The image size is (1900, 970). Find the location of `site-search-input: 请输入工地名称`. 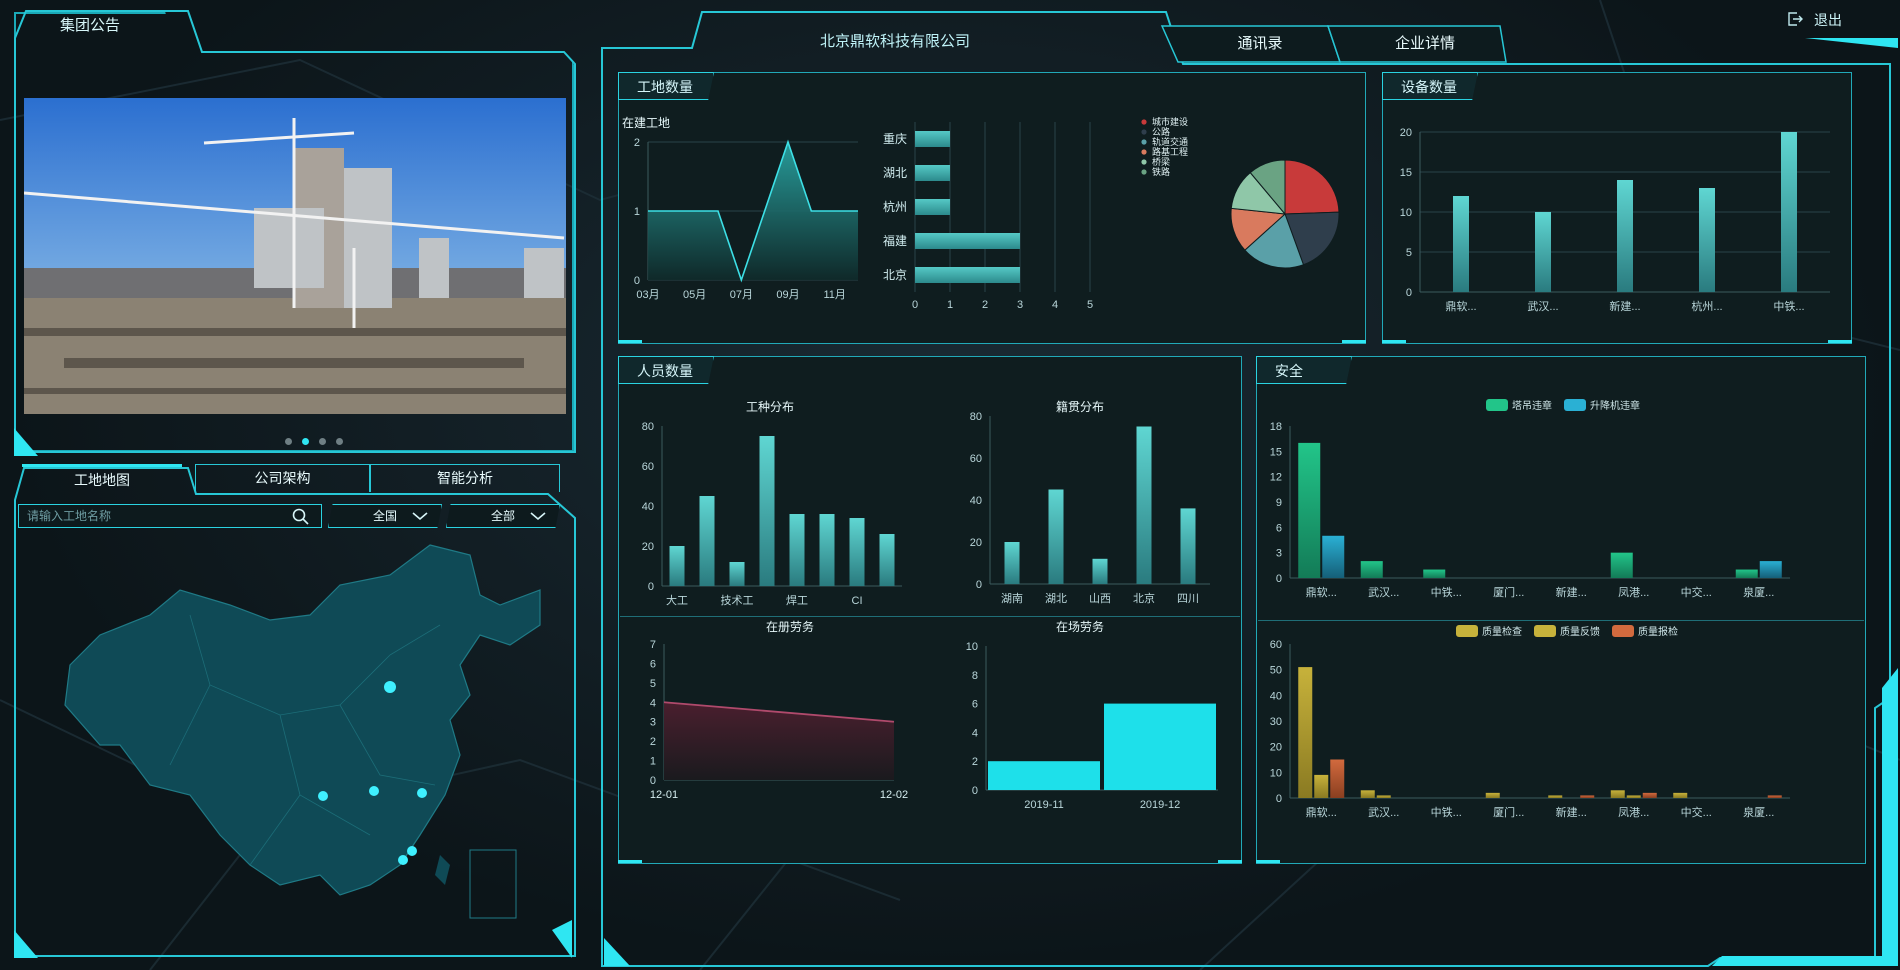

site-search-input: 请输入工地名称 is located at coordinates (170, 516).